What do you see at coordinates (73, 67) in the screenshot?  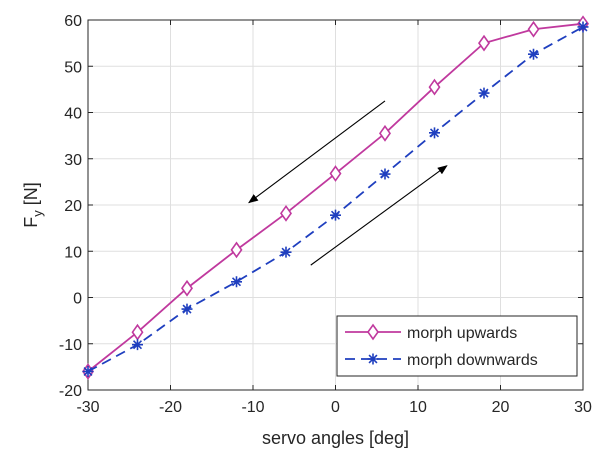 I see `y-tick-label: 50` at bounding box center [73, 67].